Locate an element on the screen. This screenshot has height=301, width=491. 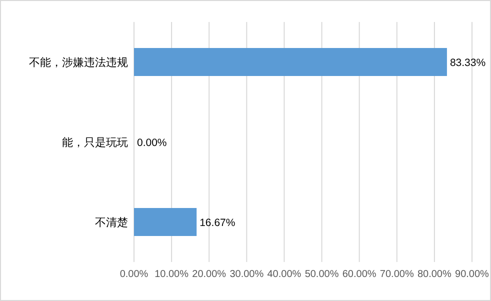
x-tick-label: 20.00% is located at coordinates (209, 274).